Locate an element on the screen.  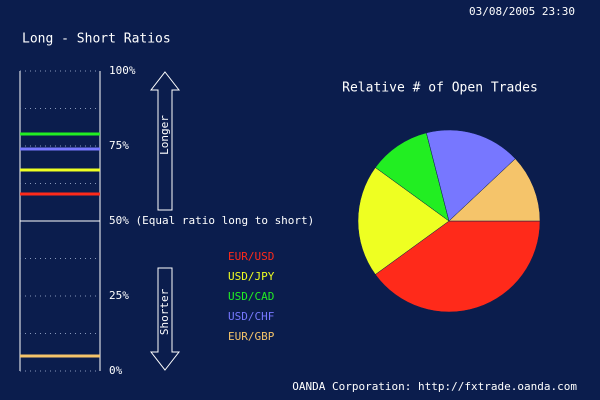
legend-entry: USD/CHF is located at coordinates (251, 316).